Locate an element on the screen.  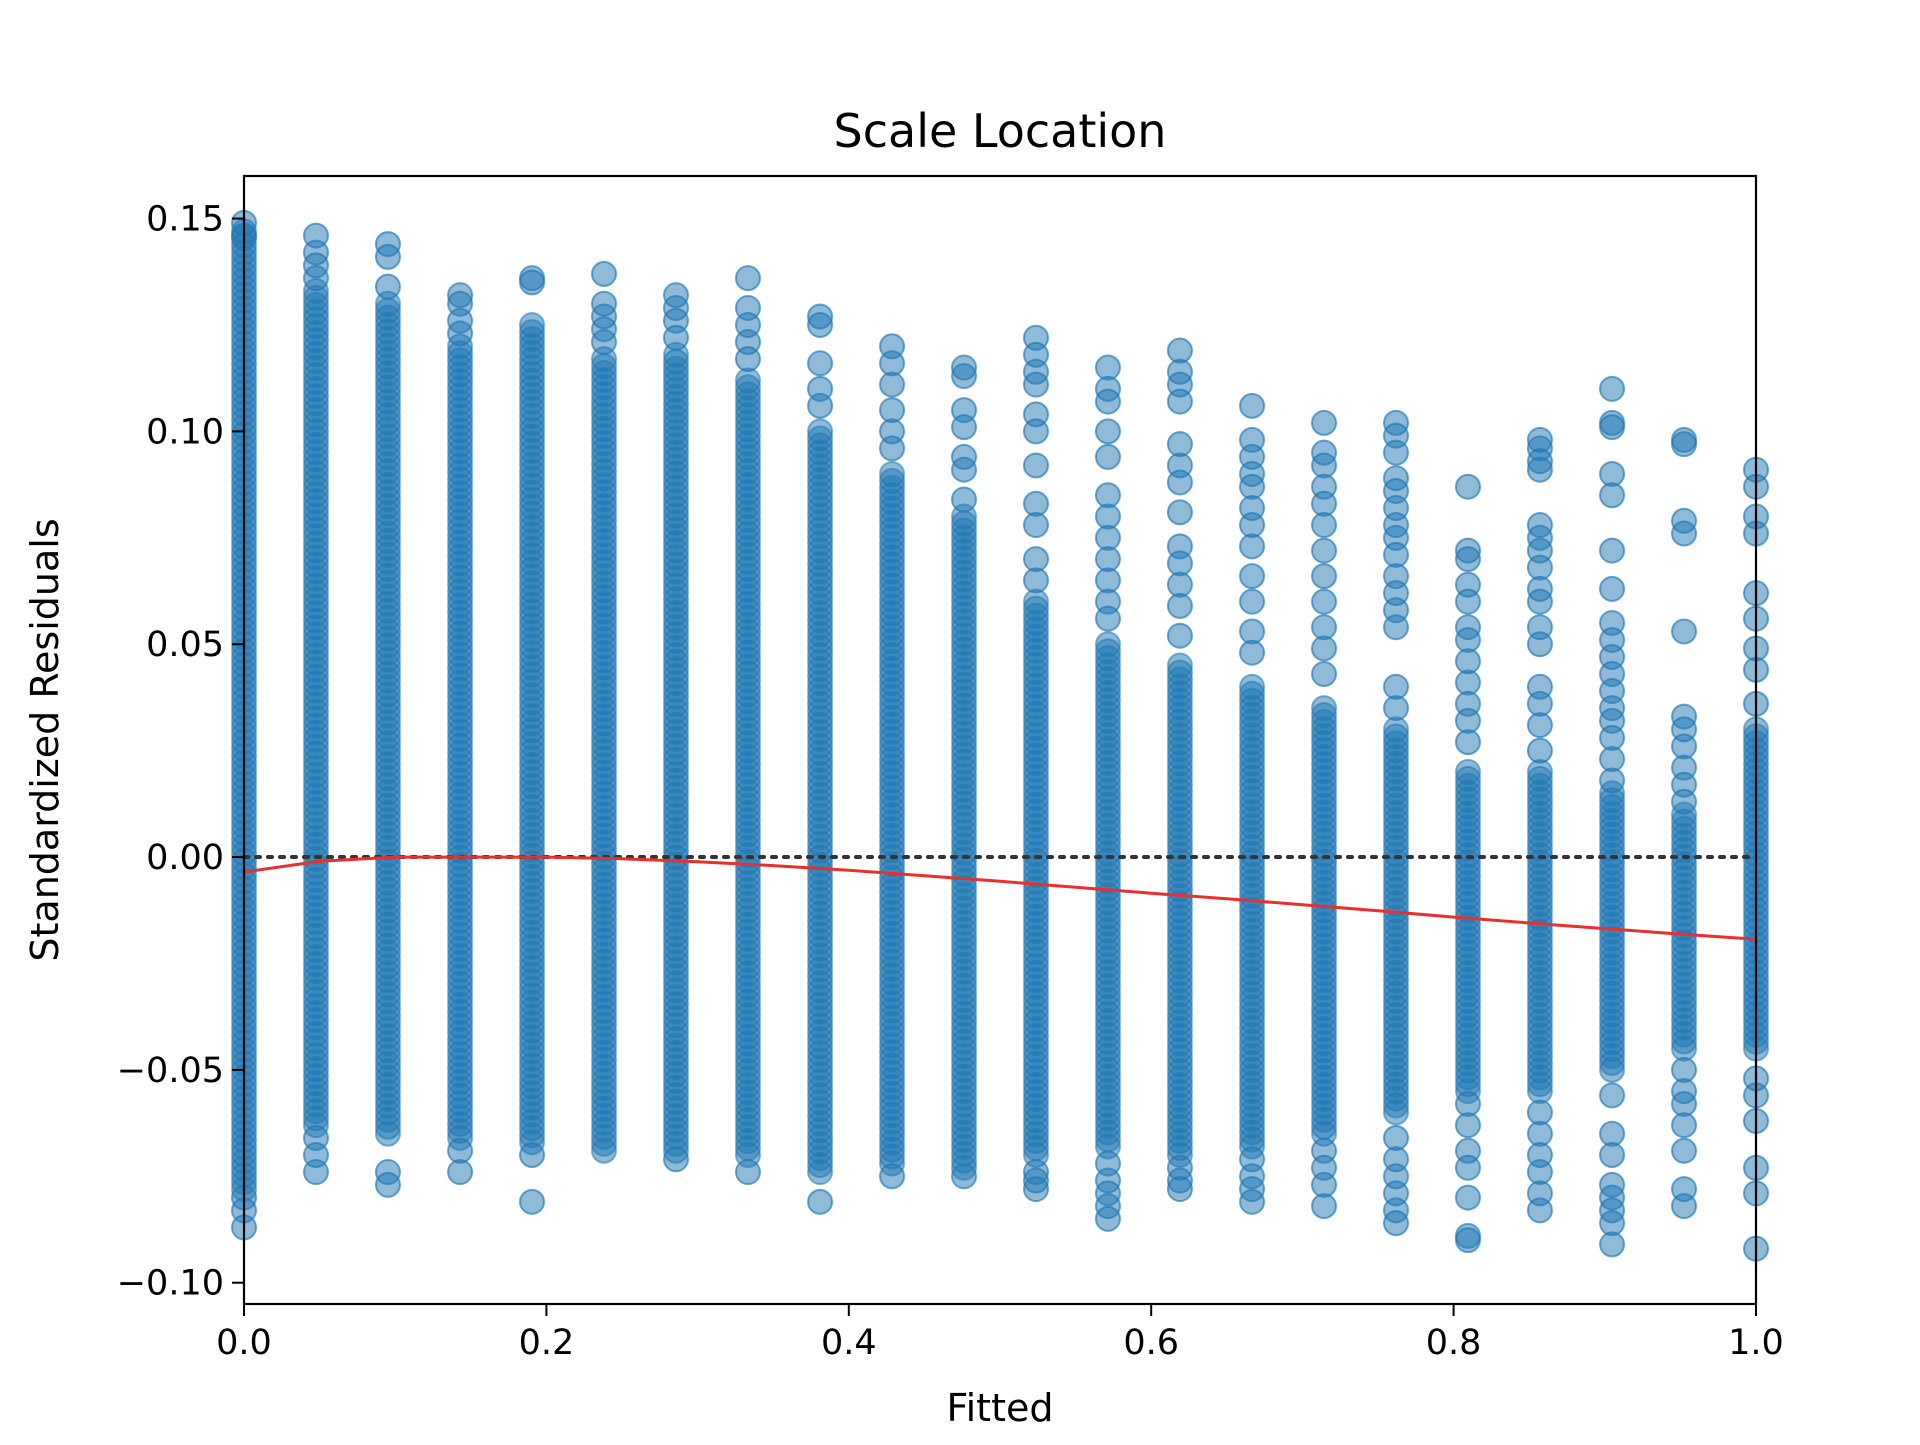
y-tick-label: 0.10 is located at coordinates (185, 432).